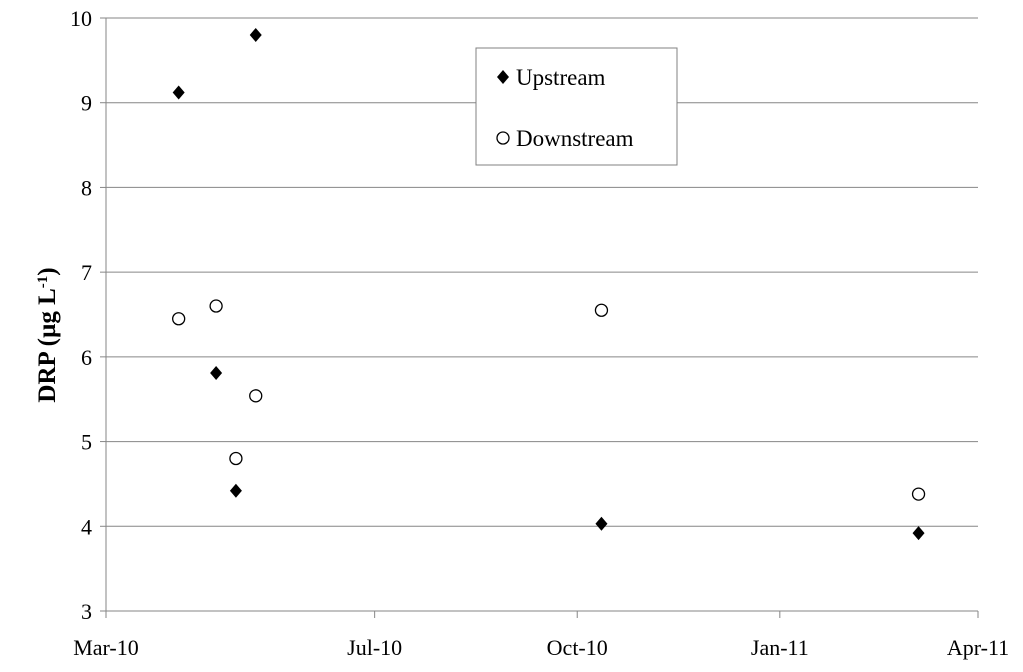  Describe the element at coordinates (88, 315) in the screenshot. I see `y-axis-ticks: 3 4 5 6 7 8 9 10` at that location.